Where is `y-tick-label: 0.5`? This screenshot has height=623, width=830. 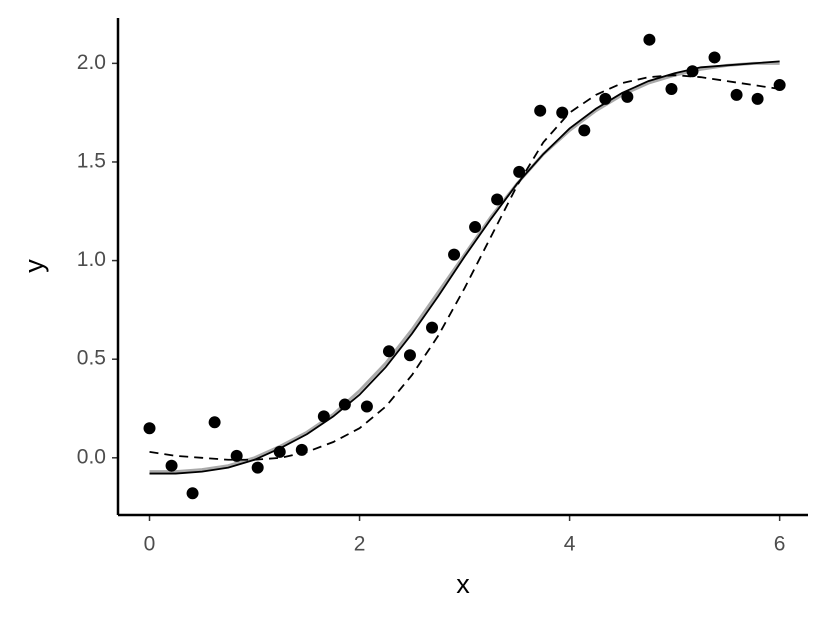 y-tick-label: 0.5 is located at coordinates (91, 358).